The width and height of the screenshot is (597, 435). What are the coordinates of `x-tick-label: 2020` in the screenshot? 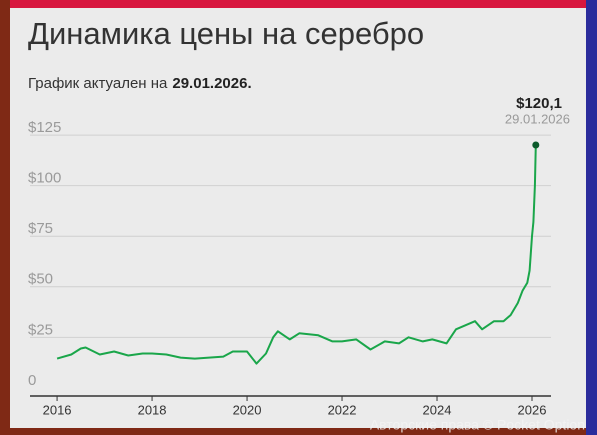 It's located at (247, 409).